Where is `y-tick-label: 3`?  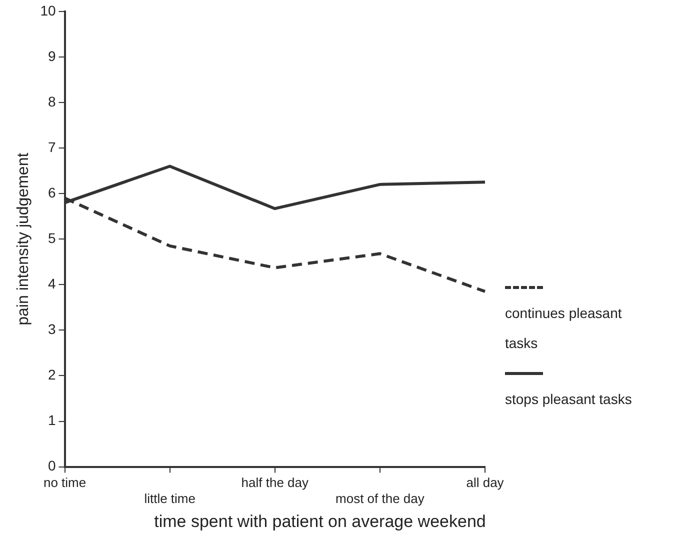 y-tick-label: 3 is located at coordinates (52, 329).